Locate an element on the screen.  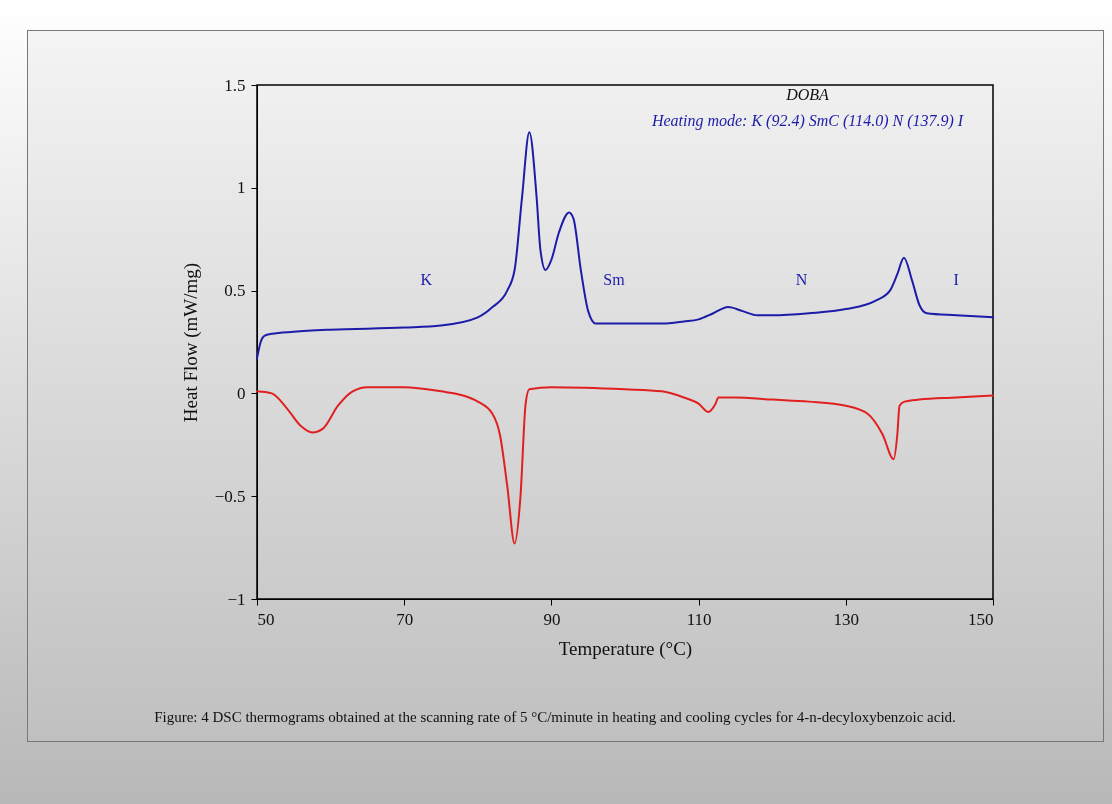
y-axis-title: Heat Flow (mW/mg) is located at coordinates (190, 342).